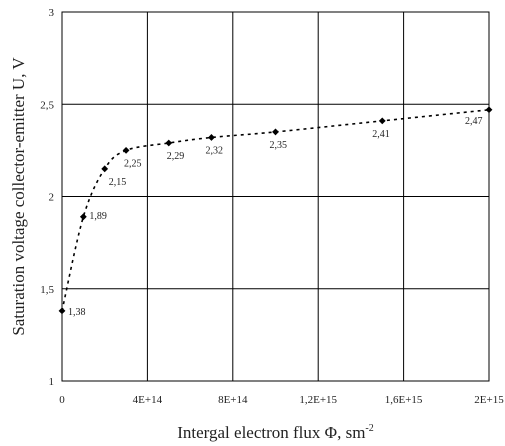 The width and height of the screenshot is (505, 446). What do you see at coordinates (133, 163) in the screenshot?
I see `data-label: 2,25` at bounding box center [133, 163].